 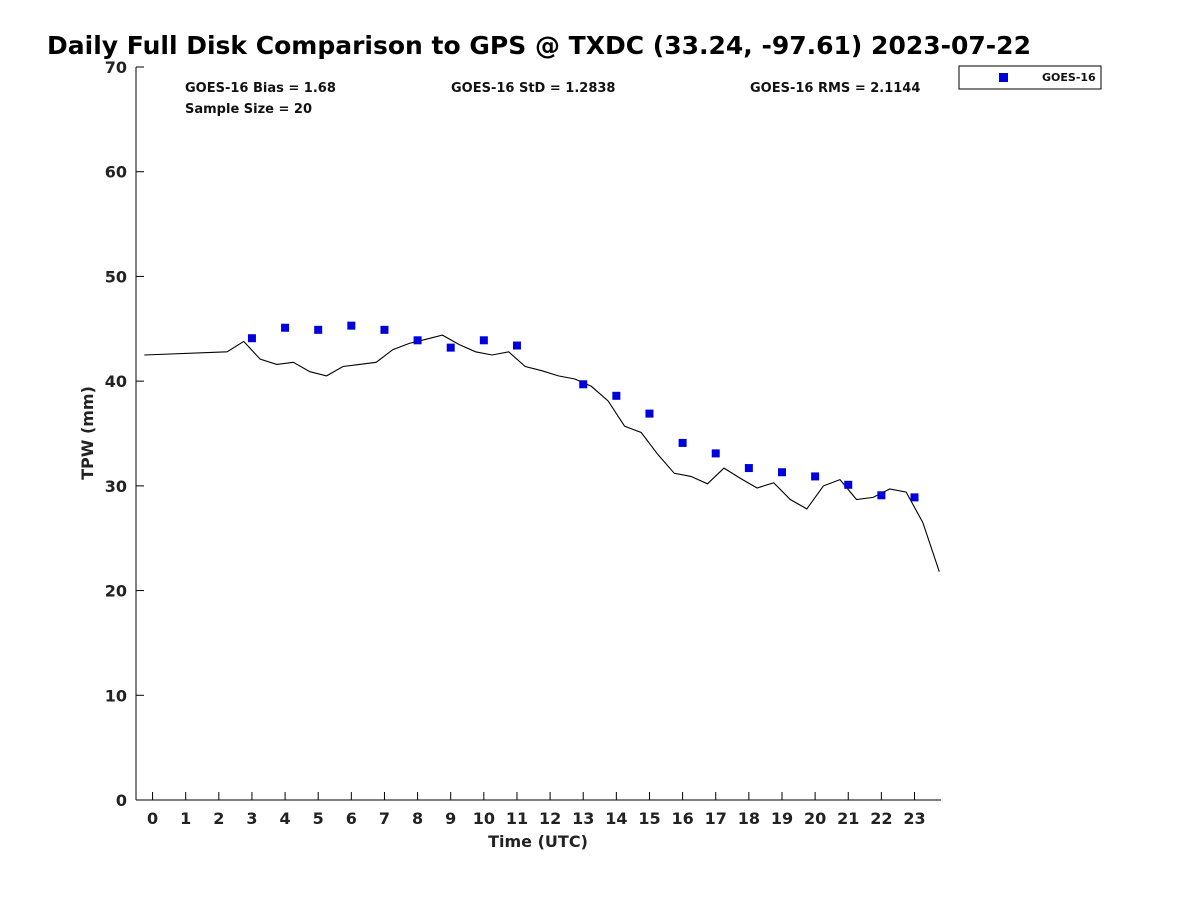 What do you see at coordinates (484, 818) in the screenshot?
I see `x-tick-label: 10` at bounding box center [484, 818].